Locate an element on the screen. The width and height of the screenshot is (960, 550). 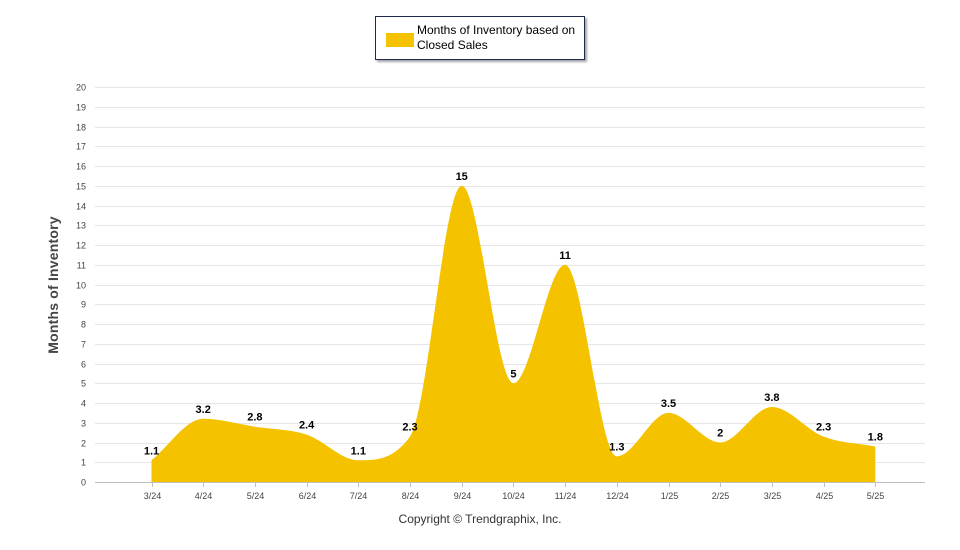
data-label: 15 is located at coordinates (462, 177).